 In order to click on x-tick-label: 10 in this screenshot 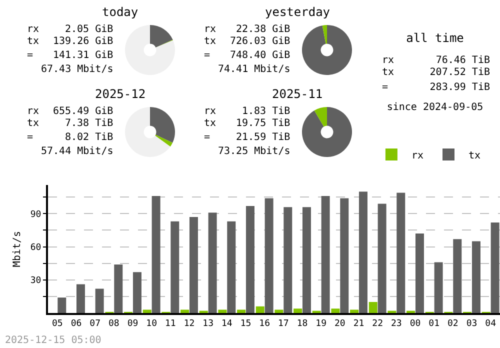, I will do `click(151, 323)`.